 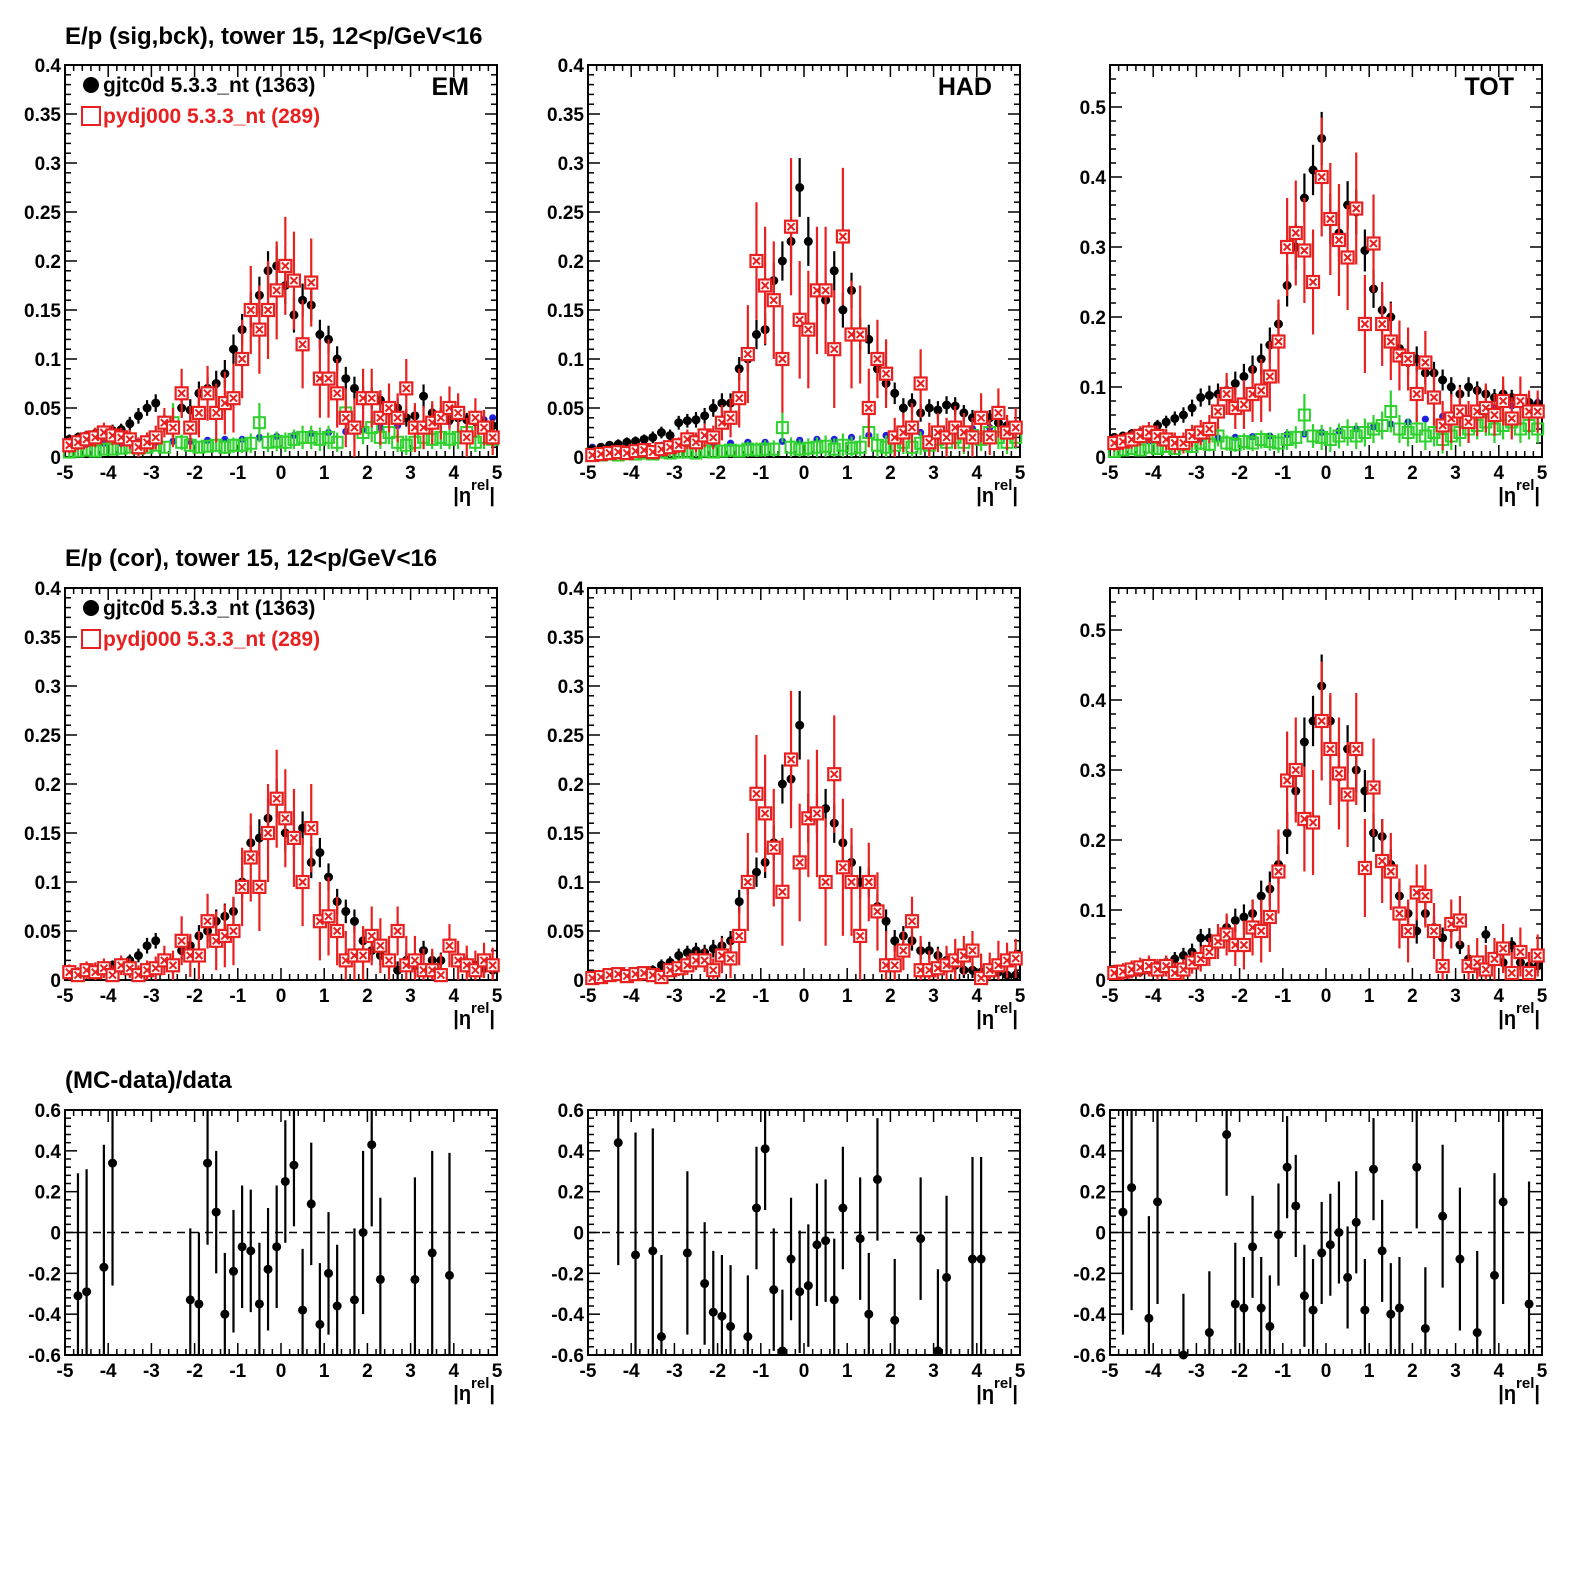 I want to click on legend-marker-mc, so click(x=91, y=116).